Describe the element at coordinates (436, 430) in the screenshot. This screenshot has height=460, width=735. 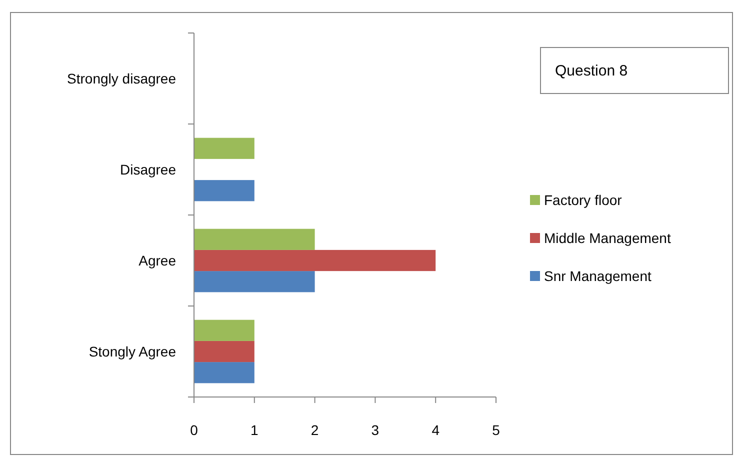
I see `x-tick-label: 4` at that location.